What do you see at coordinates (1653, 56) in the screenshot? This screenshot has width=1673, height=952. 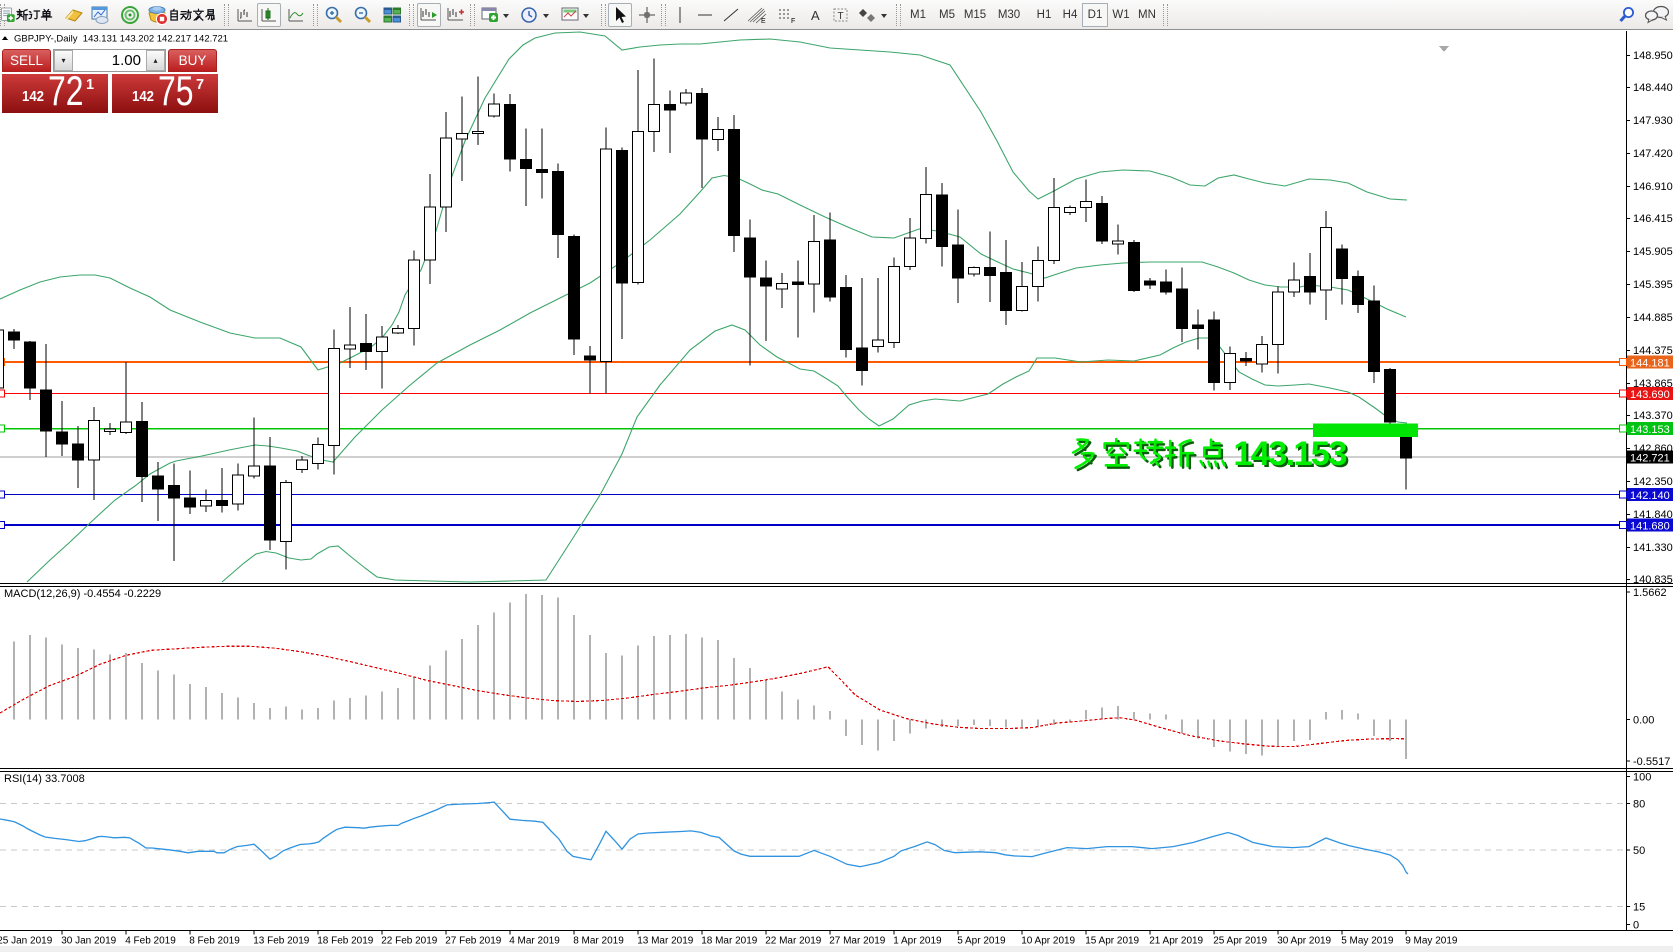 I see `svg-text: 148.950` at bounding box center [1653, 56].